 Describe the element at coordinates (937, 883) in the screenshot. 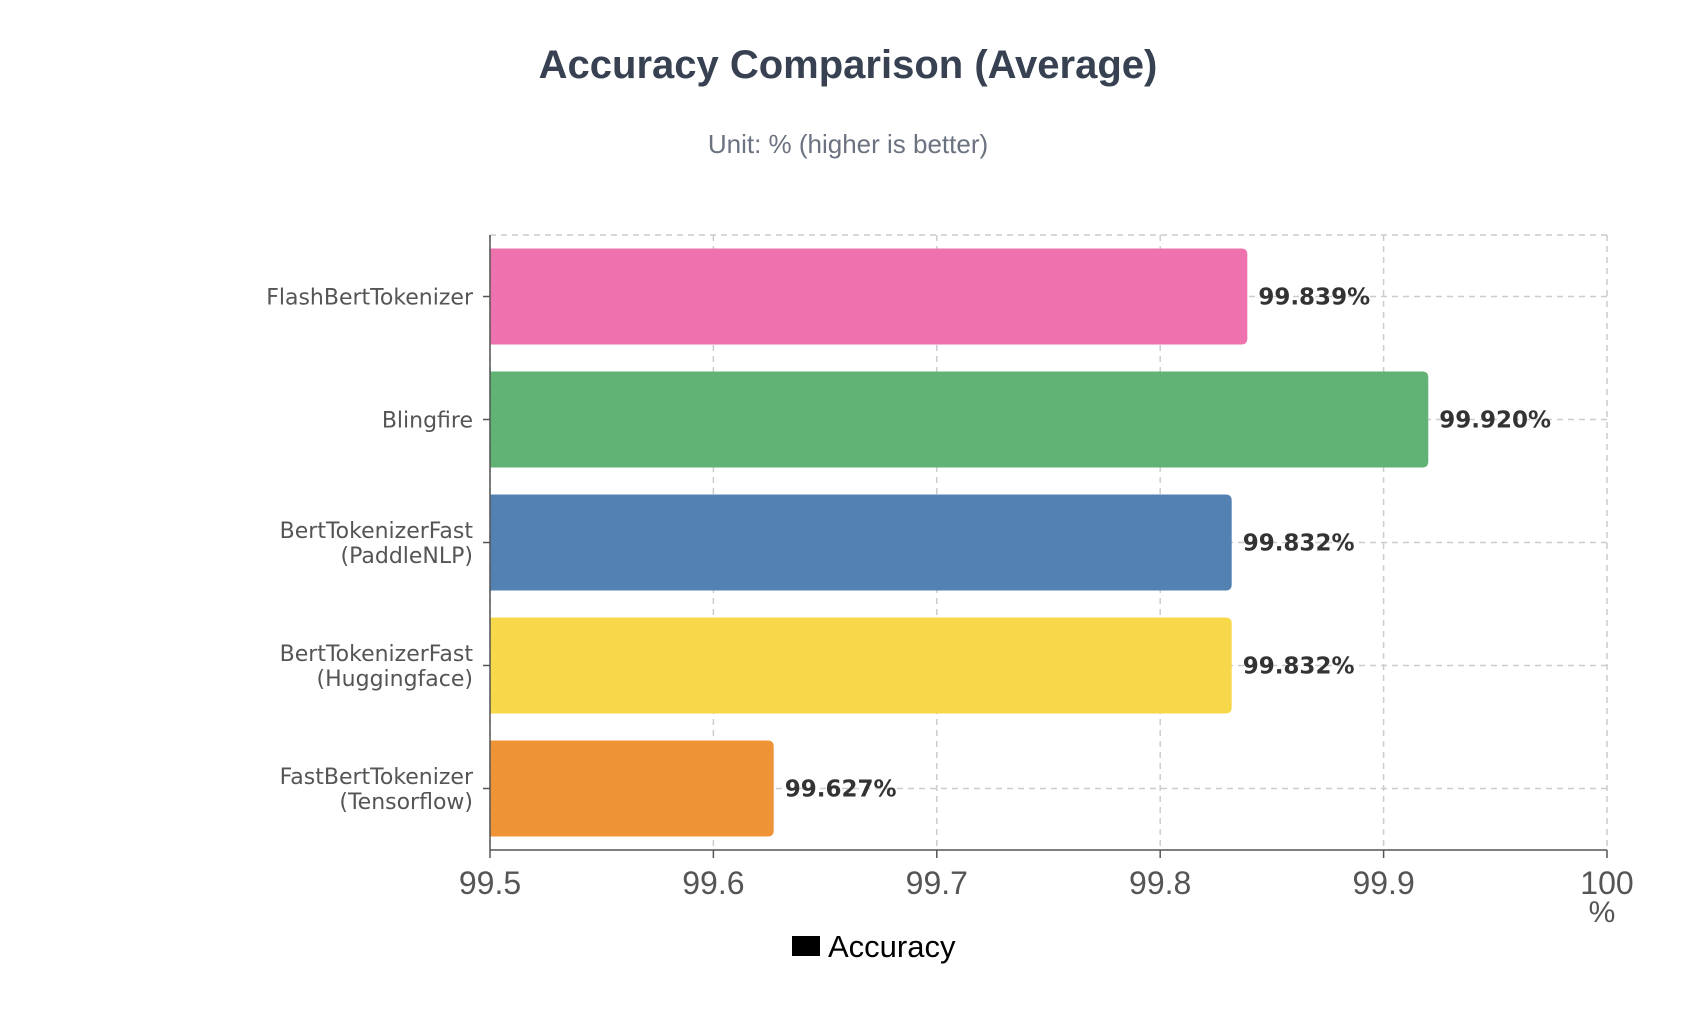

I see `x-tick-label: 99.7` at that location.